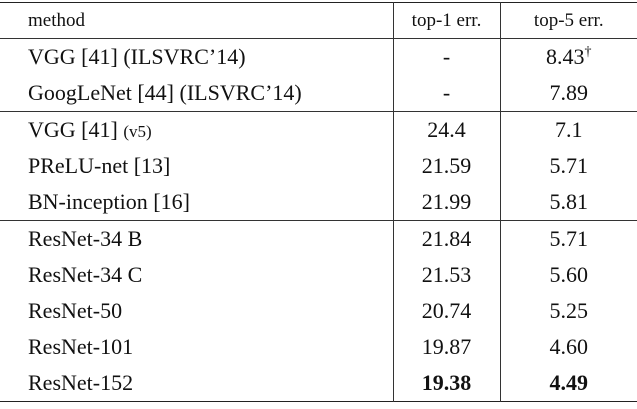 Image resolution: width=637 pixels, height=409 pixels. What do you see at coordinates (196, 383) in the screenshot?
I see `method-cell: ResNet-152` at bounding box center [196, 383].